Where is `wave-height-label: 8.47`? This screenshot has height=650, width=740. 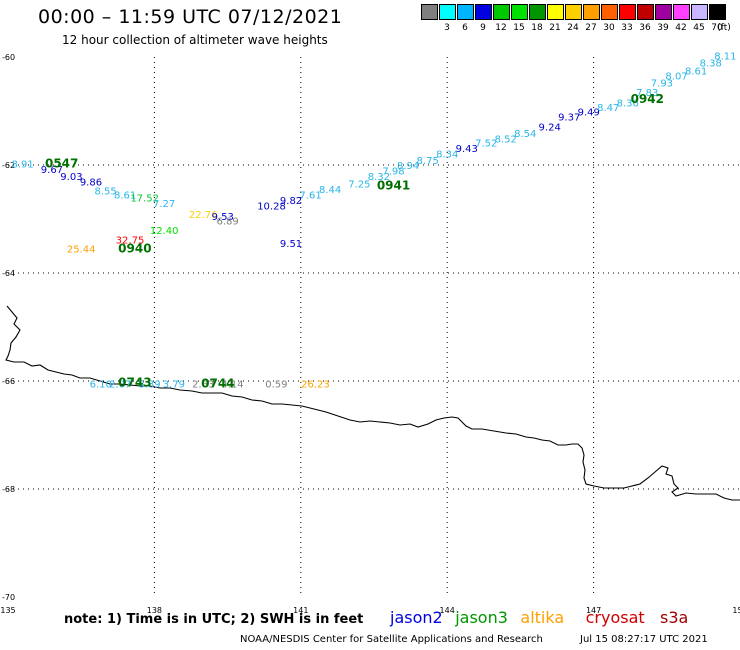
wave-height-label: 8.47 is located at coordinates (608, 108).